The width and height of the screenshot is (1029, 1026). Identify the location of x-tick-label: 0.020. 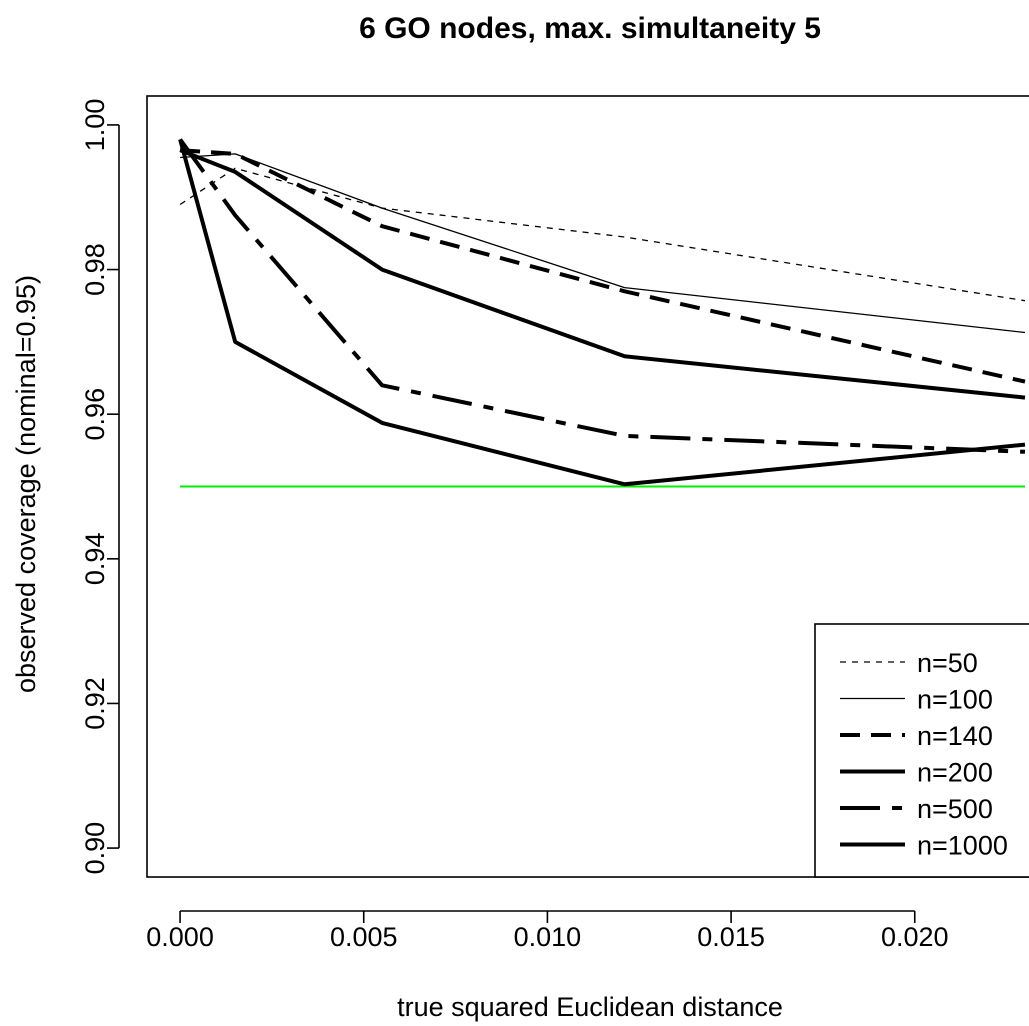
(915, 937).